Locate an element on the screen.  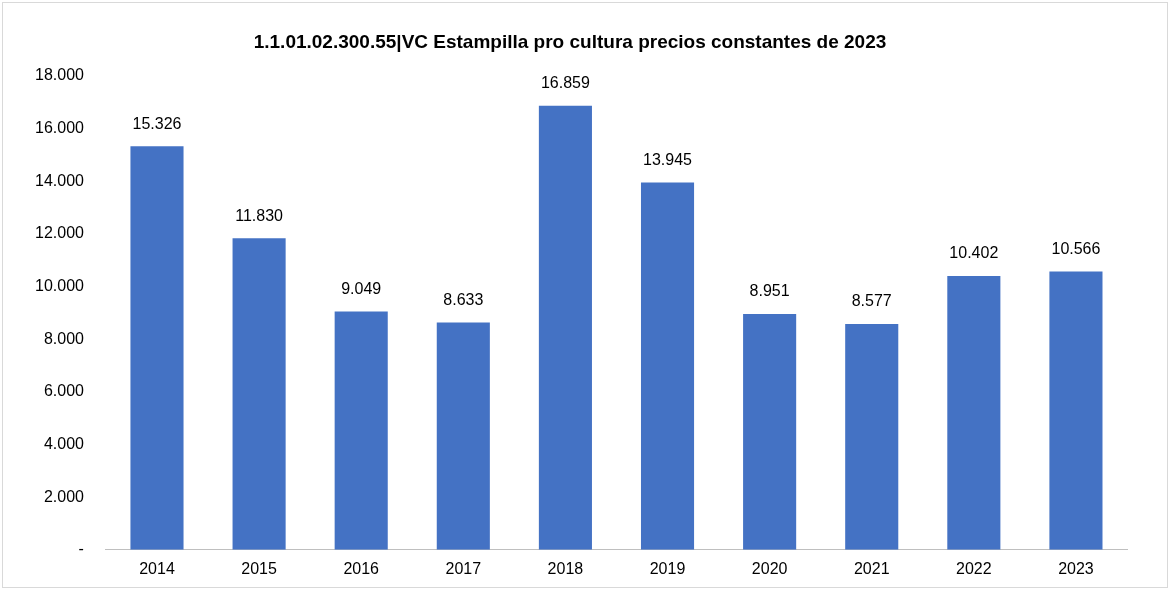
y-tick-label: - is located at coordinates (81, 549).